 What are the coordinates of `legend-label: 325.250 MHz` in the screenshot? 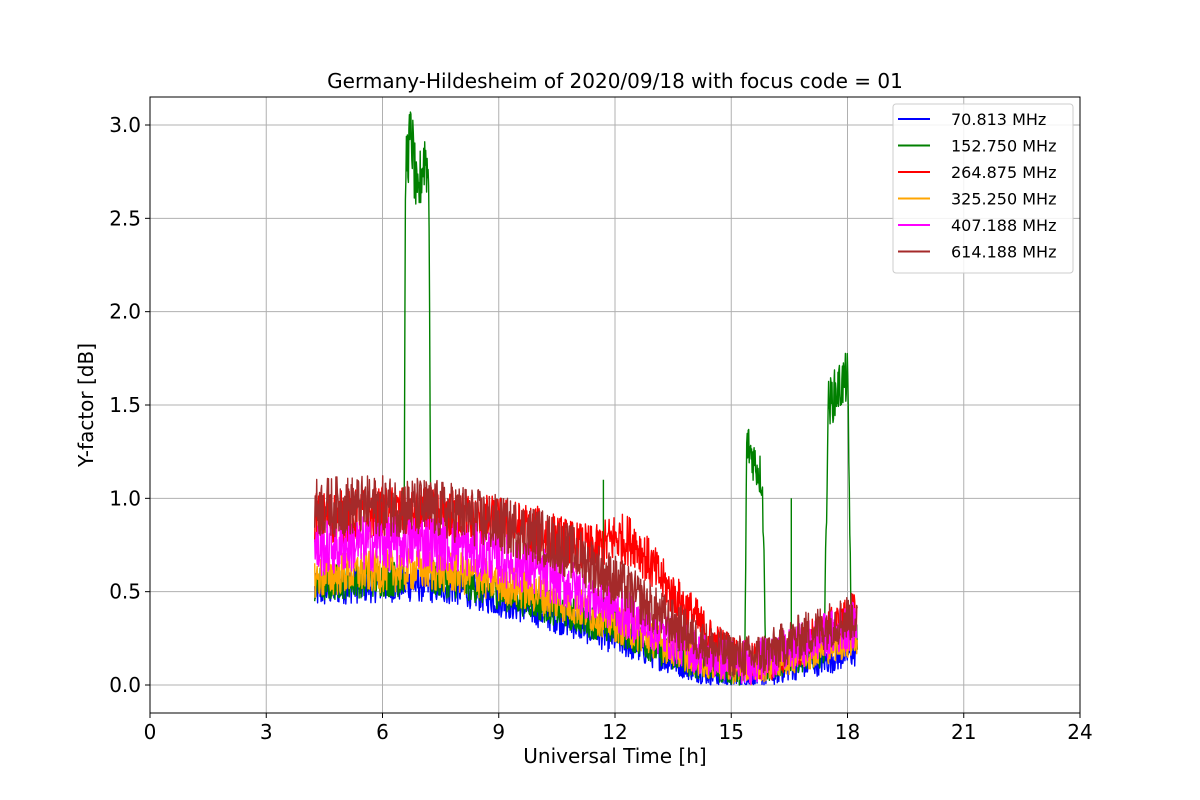 It's located at (1003, 199).